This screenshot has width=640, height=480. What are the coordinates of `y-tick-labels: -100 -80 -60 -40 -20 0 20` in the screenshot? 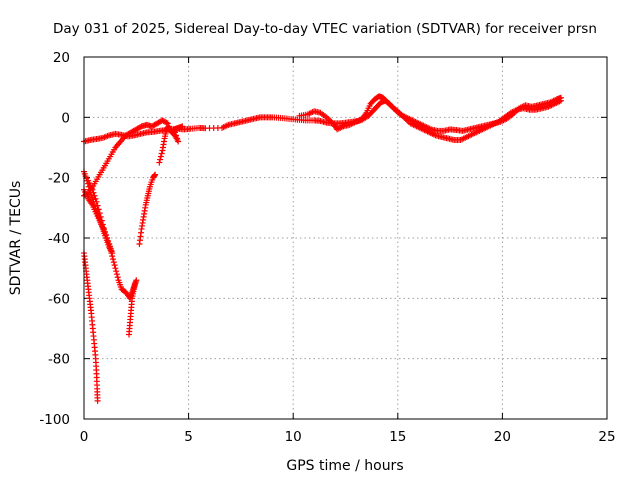 It's located at (54, 239).